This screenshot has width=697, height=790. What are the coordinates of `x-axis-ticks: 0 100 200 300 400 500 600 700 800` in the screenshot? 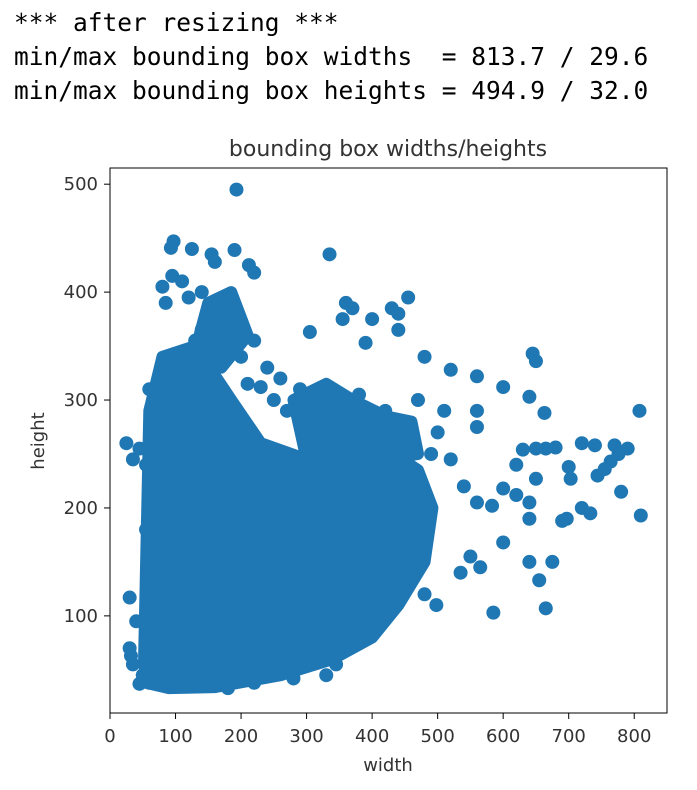 It's located at (377, 730).